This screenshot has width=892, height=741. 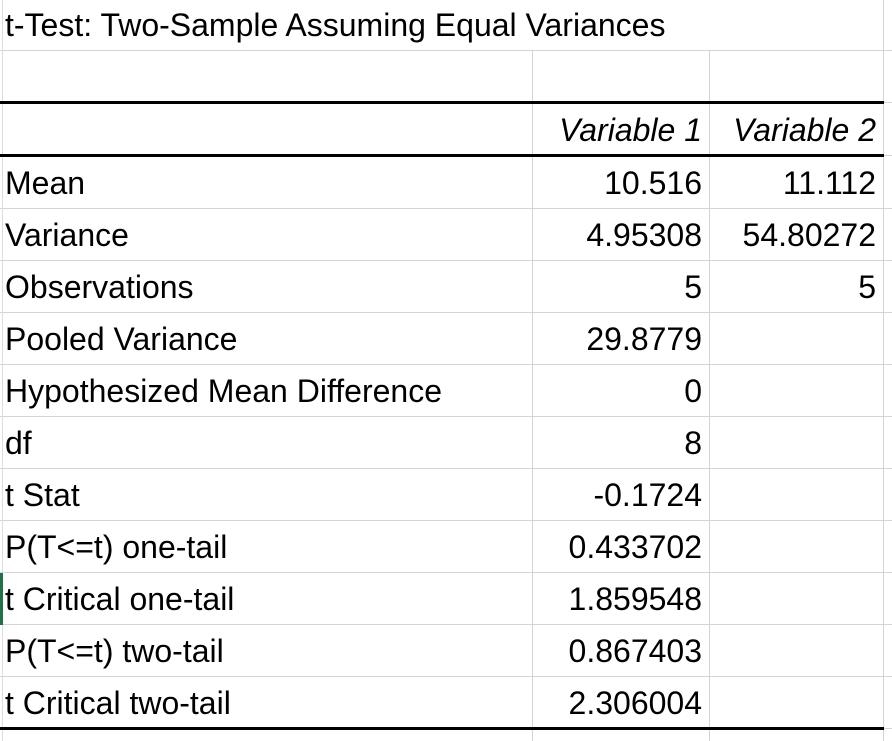 I want to click on row-label-cell: Variance, so click(x=67, y=234).